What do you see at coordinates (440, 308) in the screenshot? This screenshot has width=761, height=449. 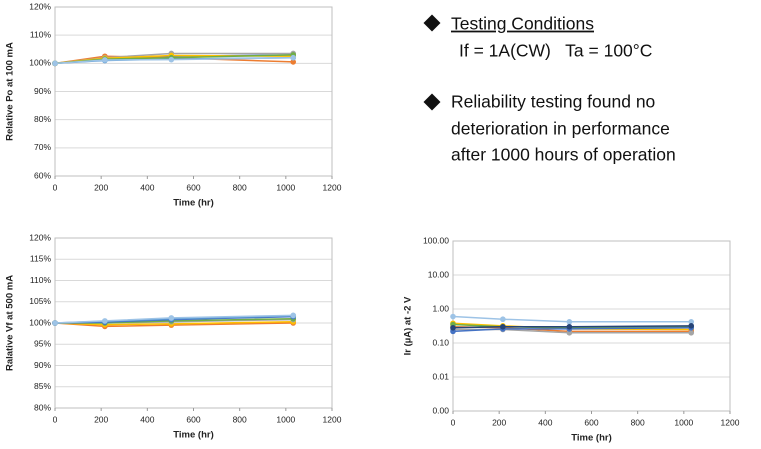 I see `y-tick-label: 1.00` at bounding box center [440, 308].